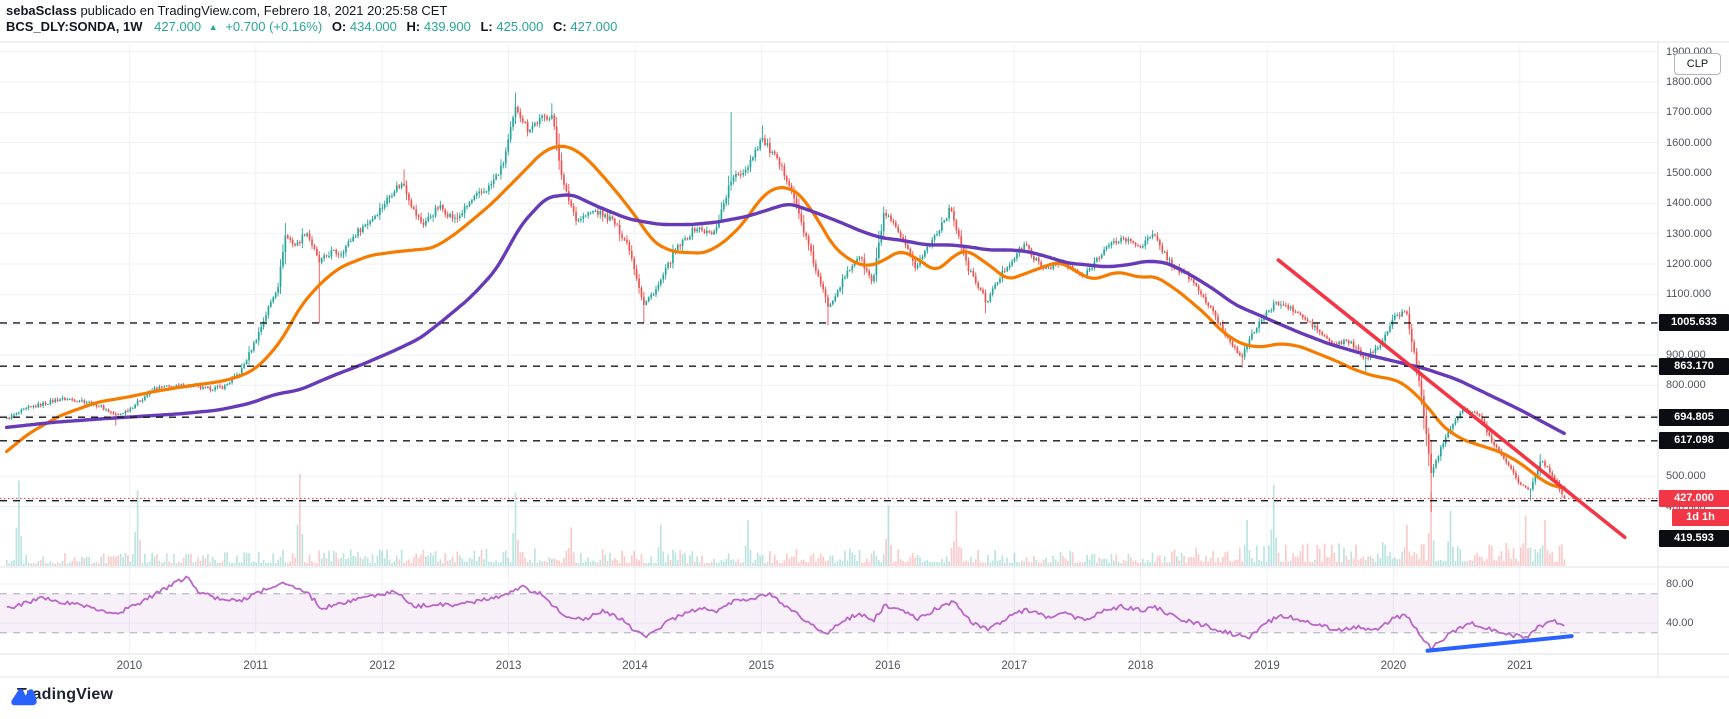 Image resolution: width=1729 pixels, height=719 pixels. What do you see at coordinates (1694, 323) in the screenshot?
I see `price-level-chip: 1005.633` at bounding box center [1694, 323].